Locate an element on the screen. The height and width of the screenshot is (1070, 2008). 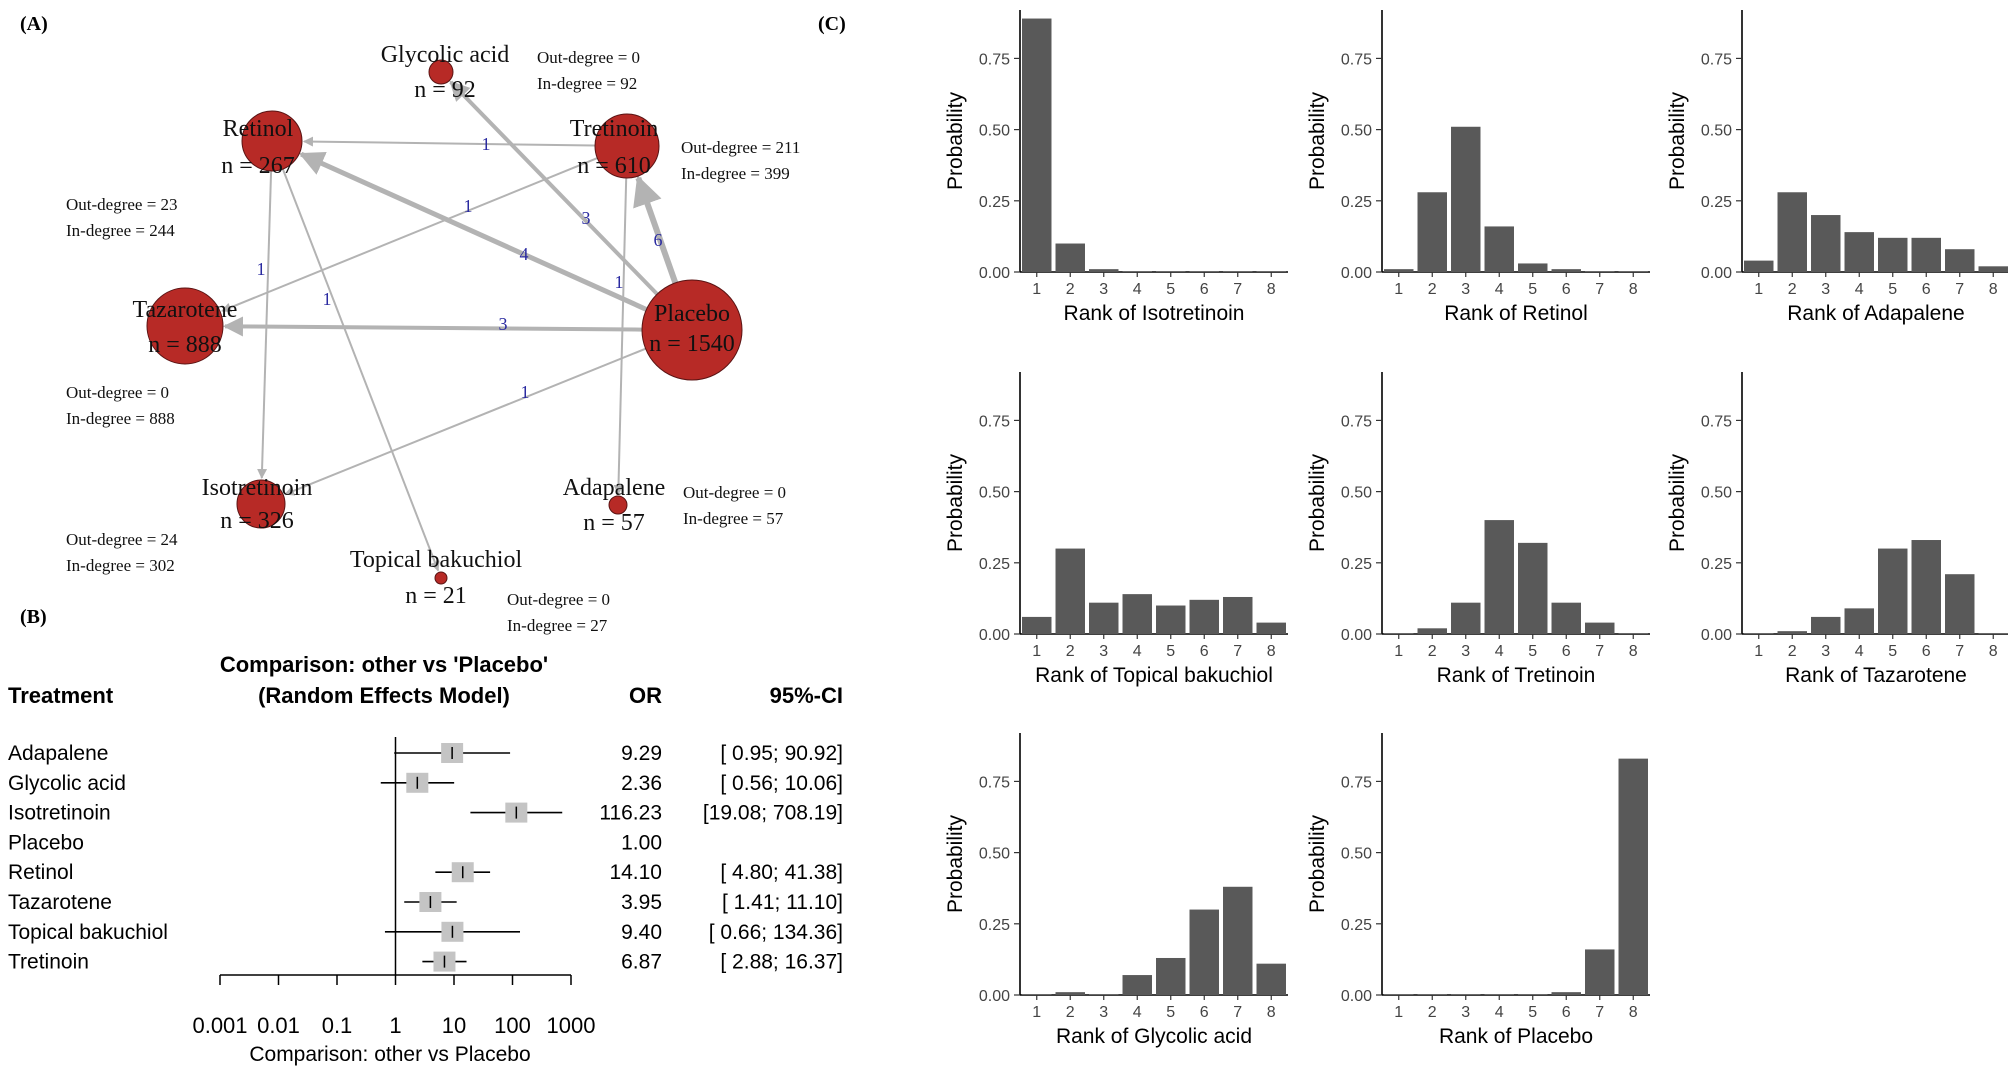
forest-row-ci: [ 0.66; 134.36] is located at coordinates (776, 932).